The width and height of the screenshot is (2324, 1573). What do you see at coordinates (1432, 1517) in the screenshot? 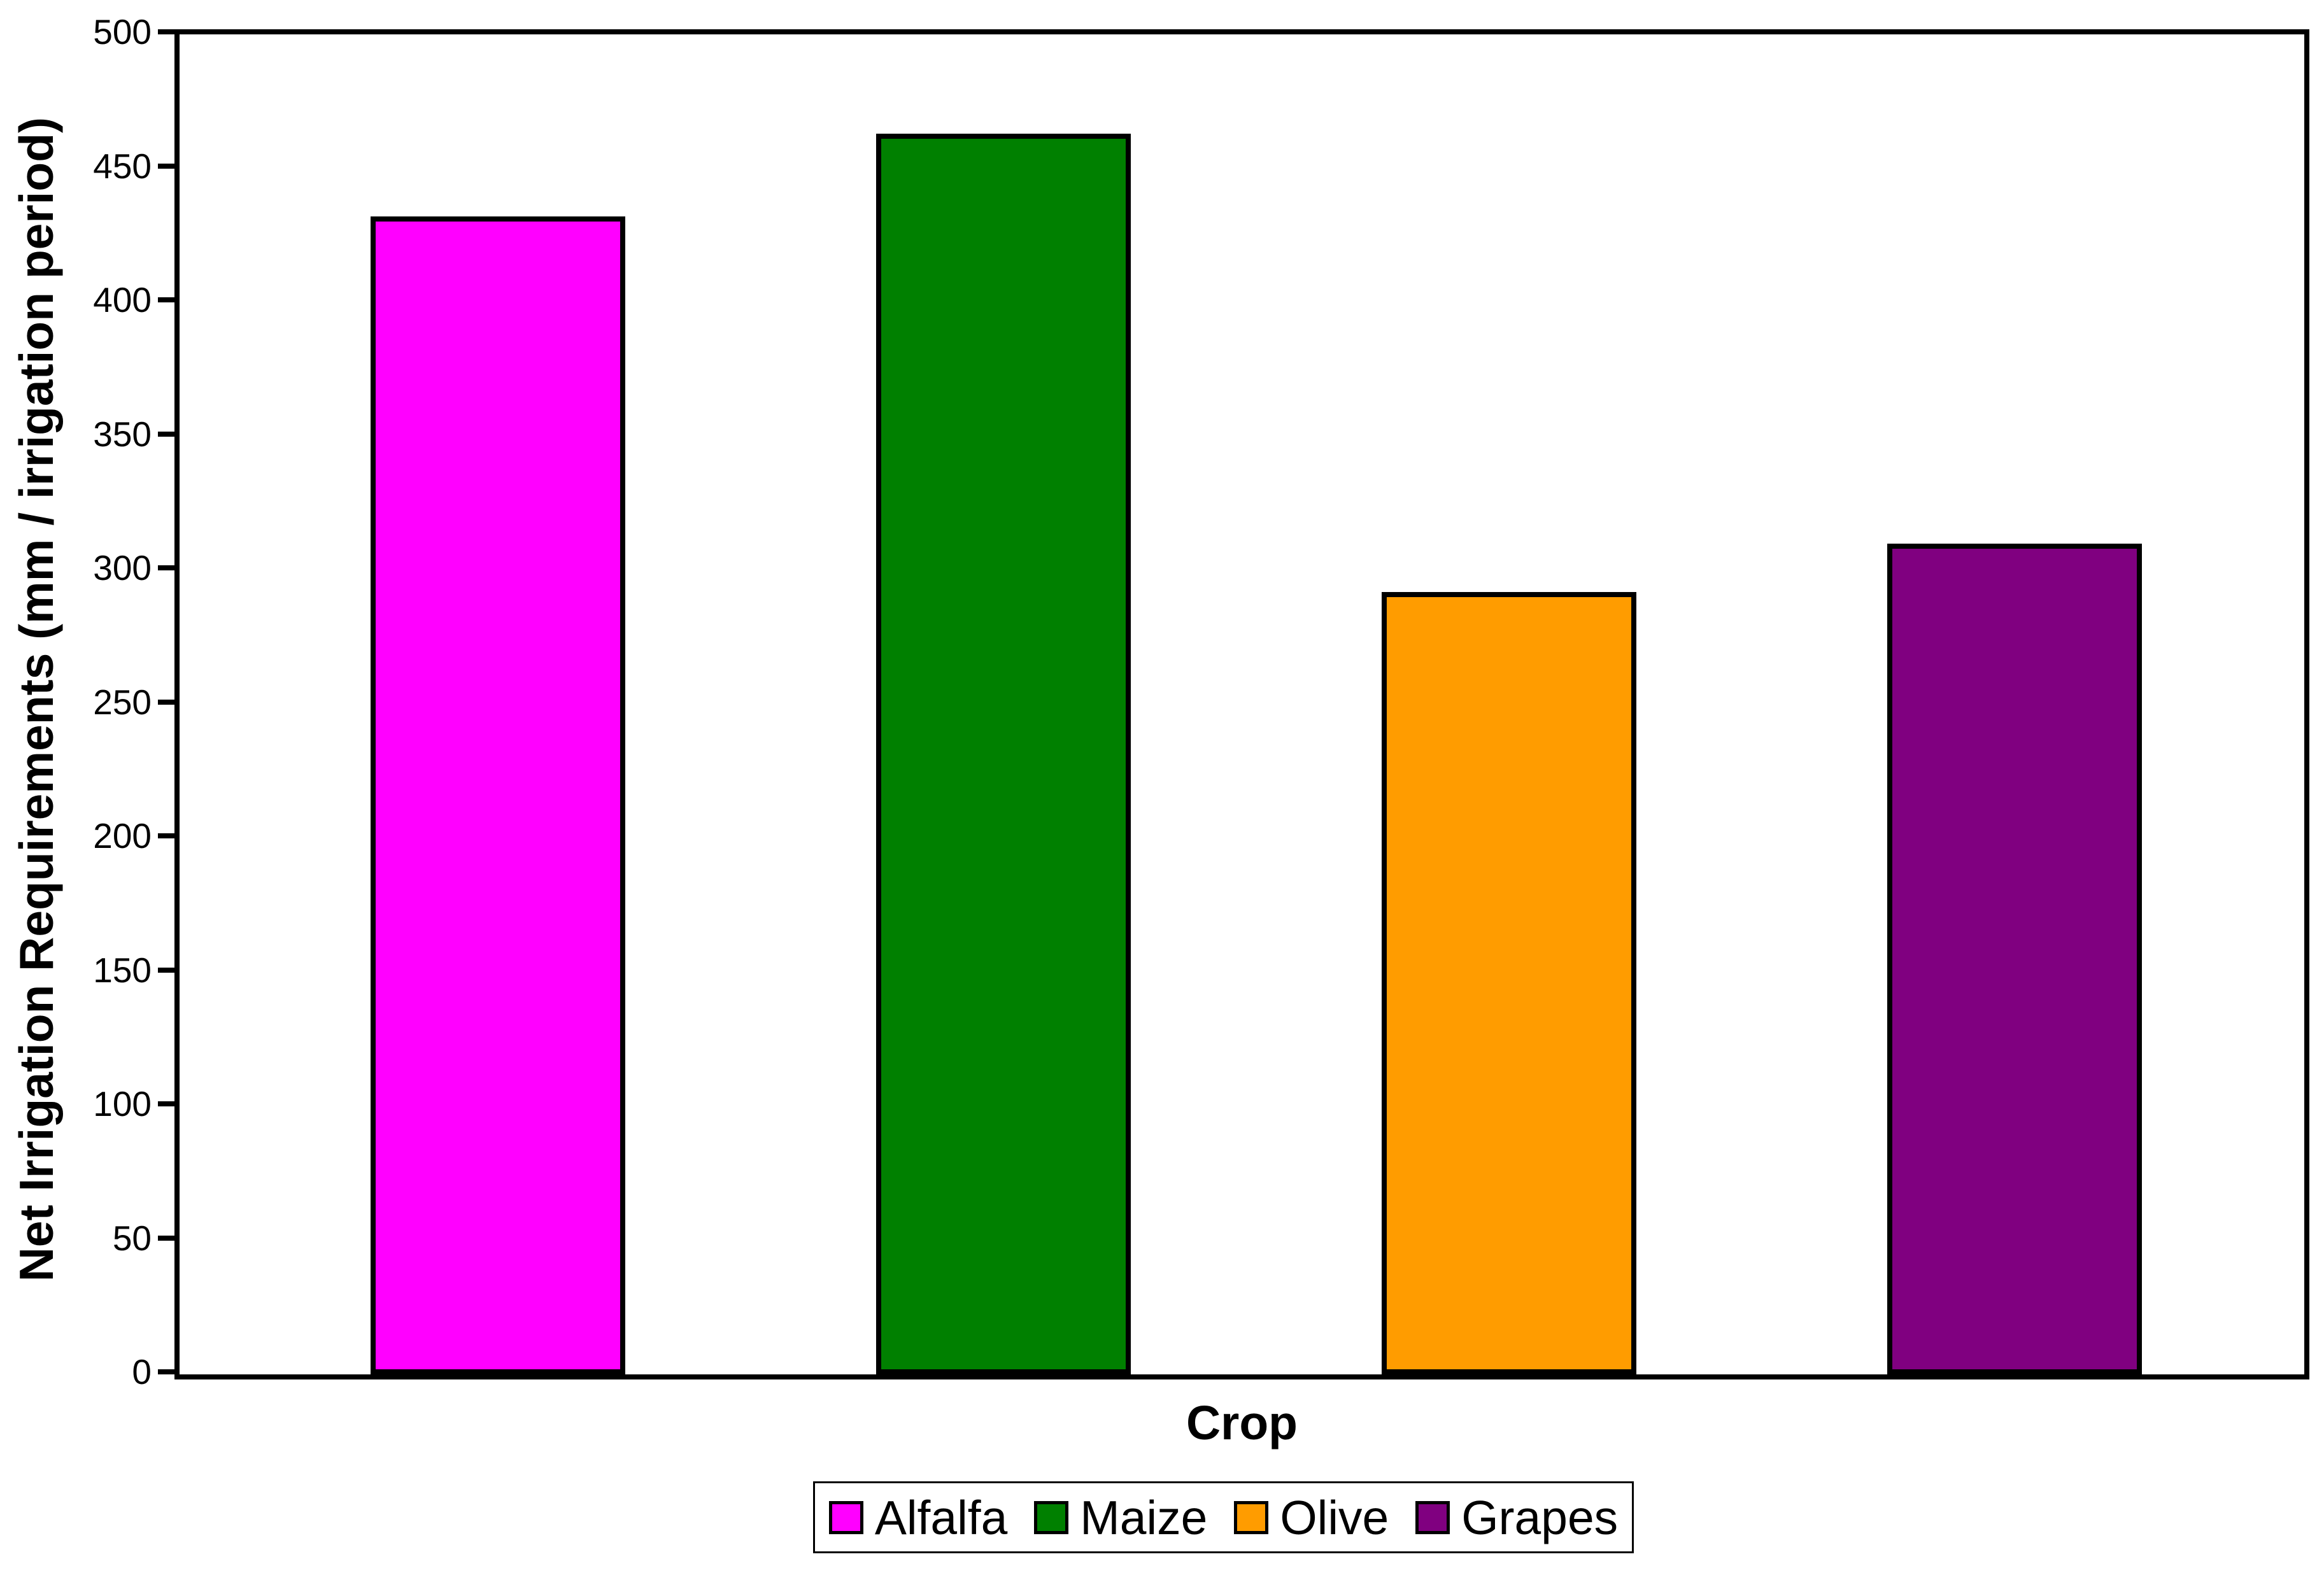
I see `legend-swatch-grapes` at bounding box center [1432, 1517].